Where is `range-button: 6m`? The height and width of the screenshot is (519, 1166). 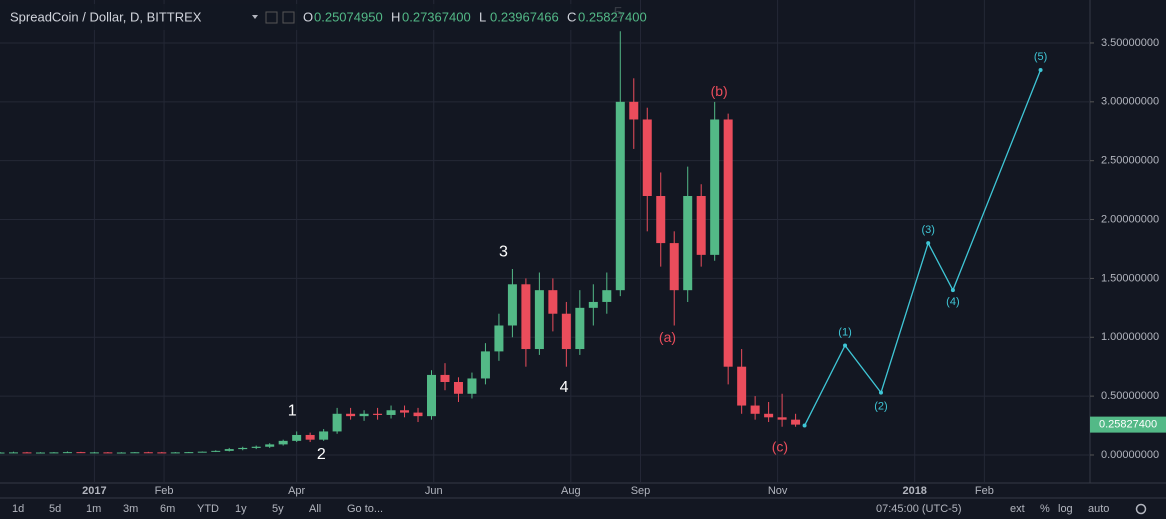 range-button: 6m is located at coordinates (167, 509).